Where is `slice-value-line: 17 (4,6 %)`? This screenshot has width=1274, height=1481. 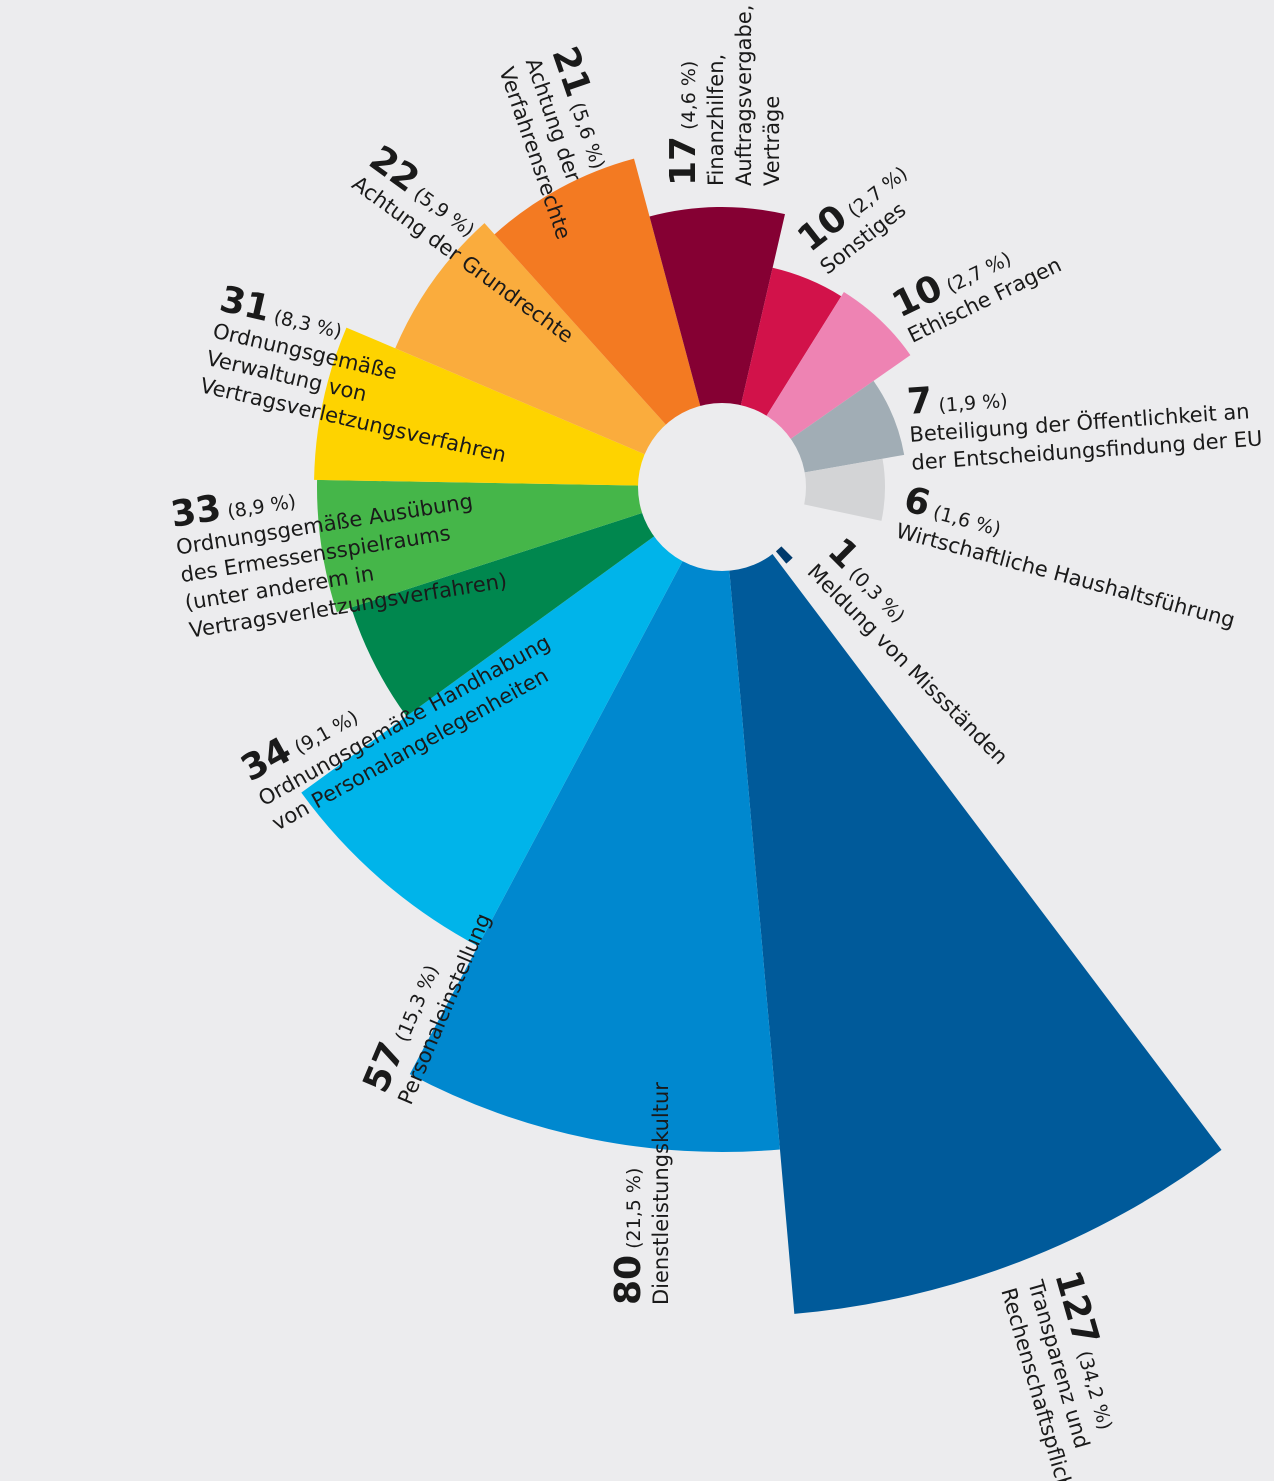
slice-value-line: 17 (4,6 %) is located at coordinates (683, 123).